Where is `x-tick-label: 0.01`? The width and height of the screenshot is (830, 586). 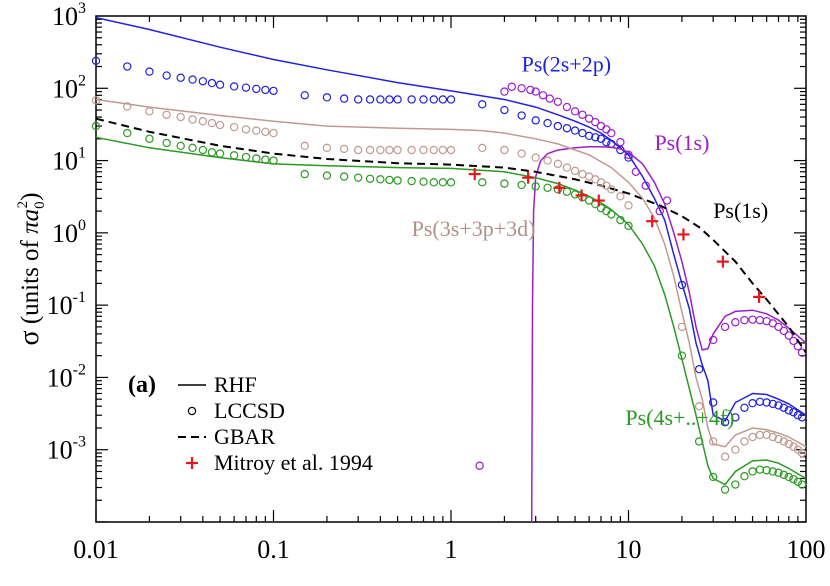
x-tick-label: 0.01 is located at coordinates (96, 549).